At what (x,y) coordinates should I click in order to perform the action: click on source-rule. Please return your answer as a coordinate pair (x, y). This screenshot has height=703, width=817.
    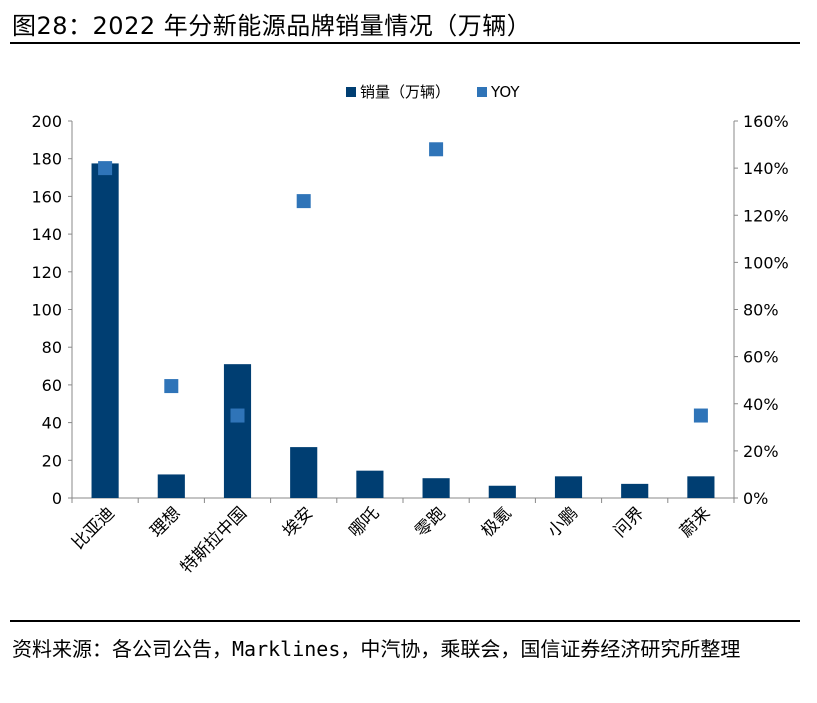
    Looking at the image, I should click on (405, 621).